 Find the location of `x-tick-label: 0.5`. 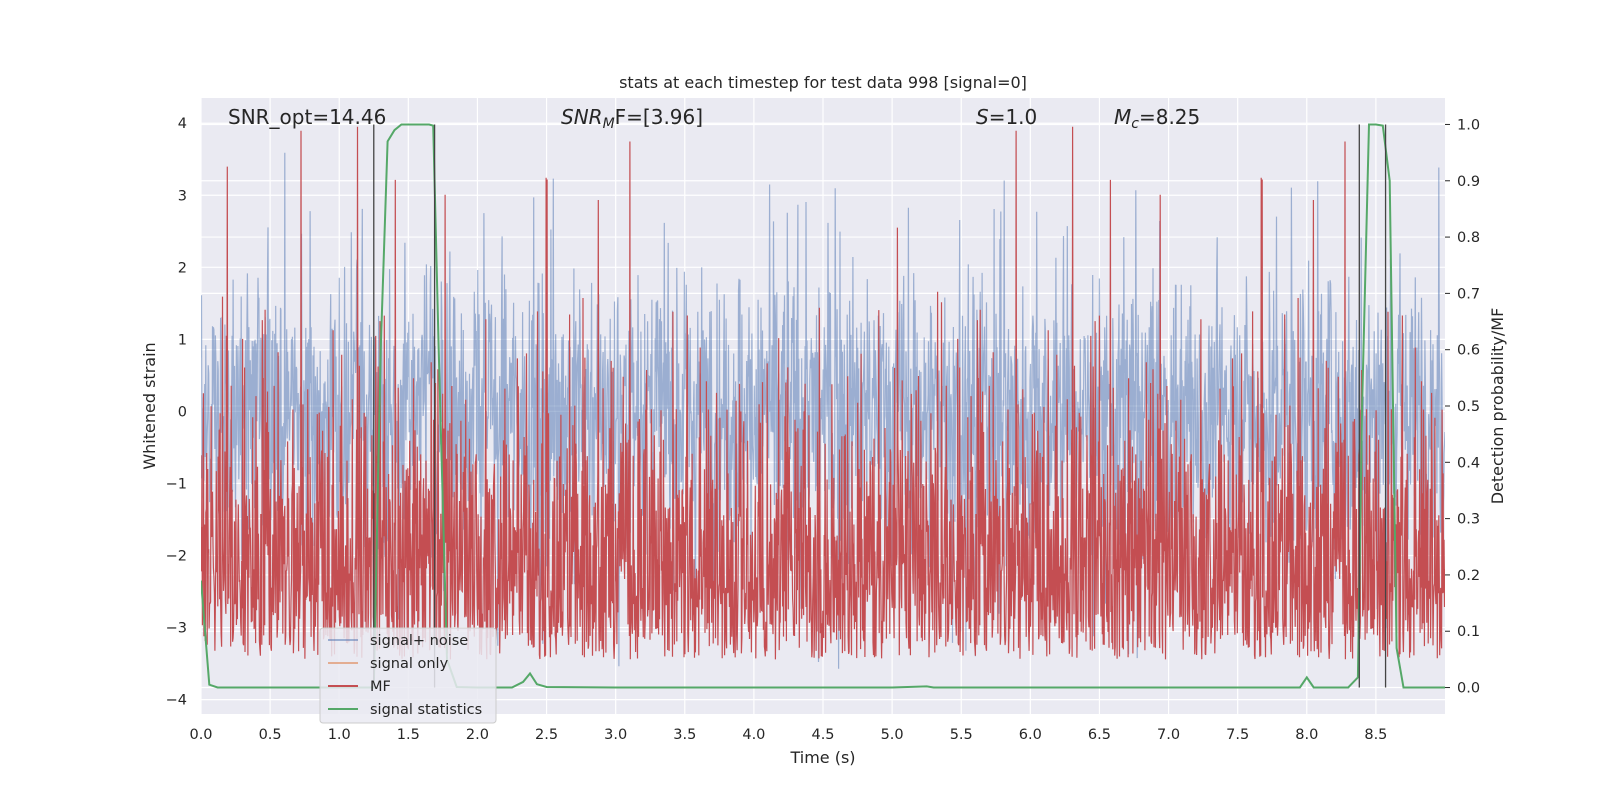

x-tick-label: 0.5 is located at coordinates (270, 735).